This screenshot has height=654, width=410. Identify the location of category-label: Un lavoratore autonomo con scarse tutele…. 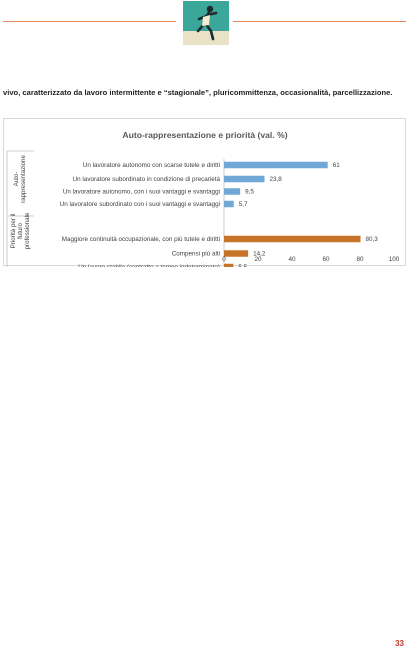
(151, 165).